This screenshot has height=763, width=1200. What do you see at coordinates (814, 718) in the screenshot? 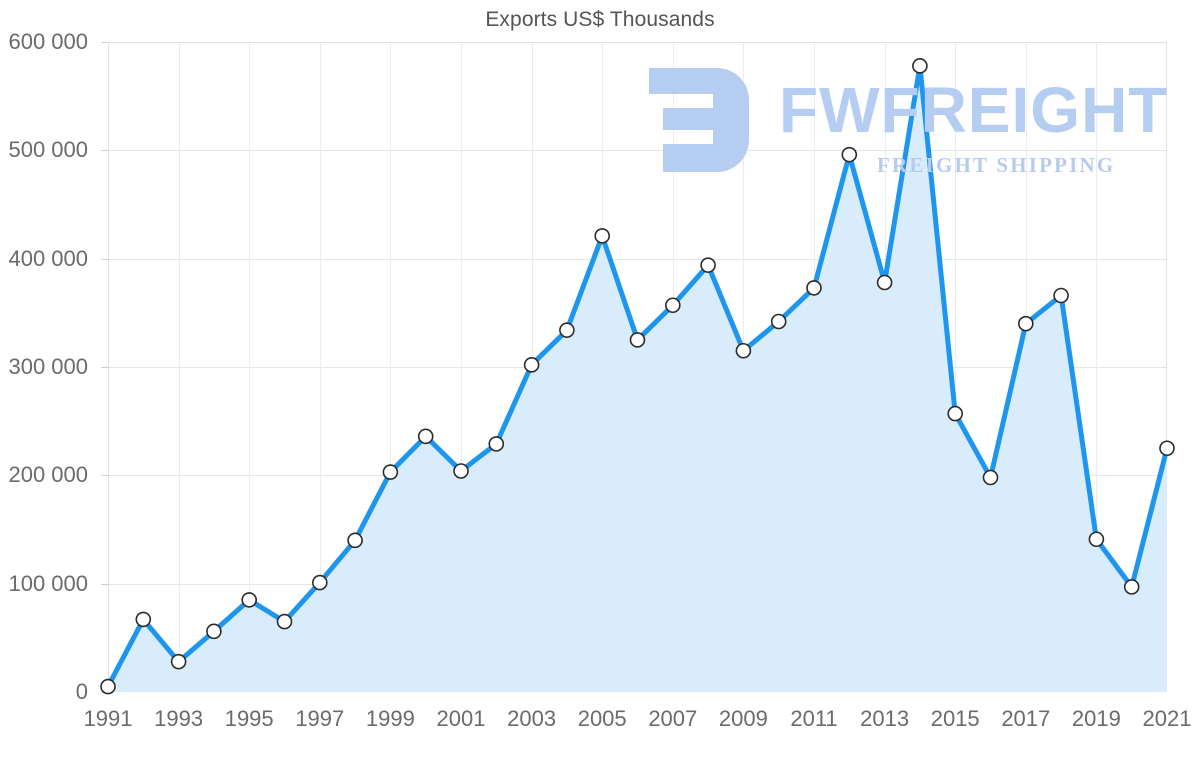
I see `x-axis-tick-label: 2011` at bounding box center [814, 718].